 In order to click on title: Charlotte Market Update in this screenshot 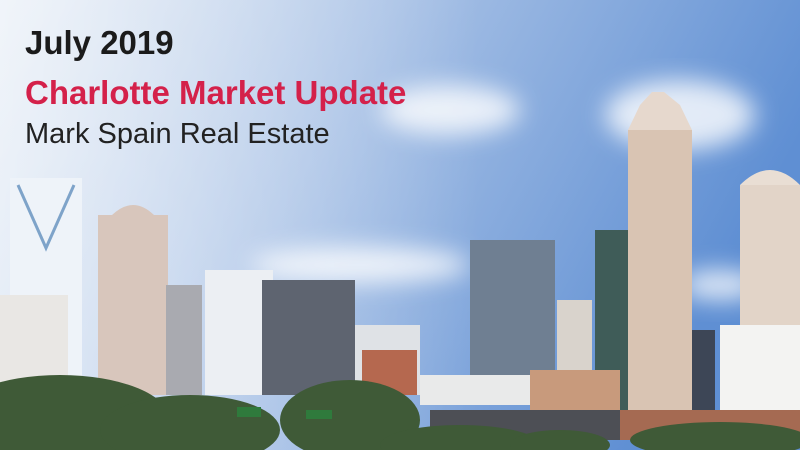, I will do `click(216, 92)`.